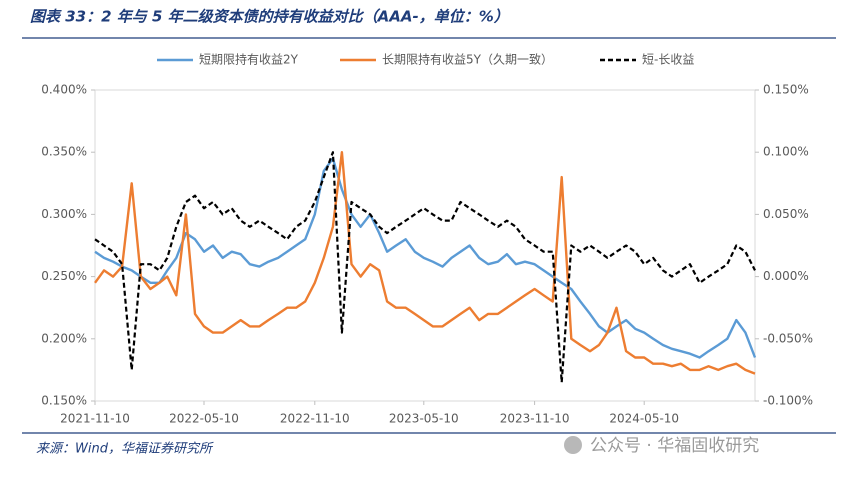  I want to click on x-tick-label: 2023-11-10, so click(535, 419).